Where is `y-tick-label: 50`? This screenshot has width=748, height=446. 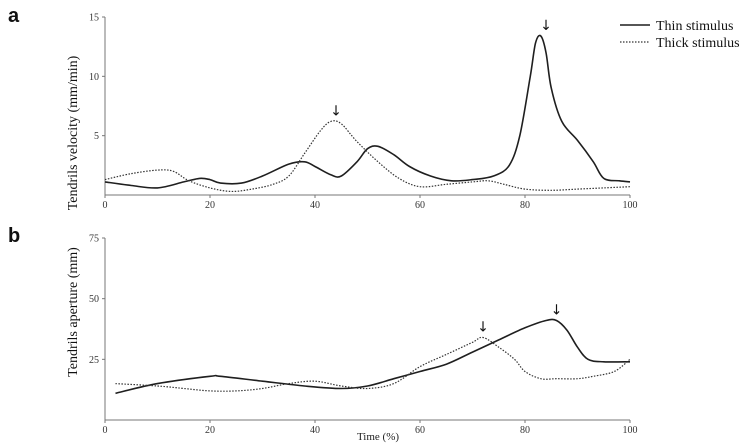
y-tick-label: 50 is located at coordinates (94, 299).